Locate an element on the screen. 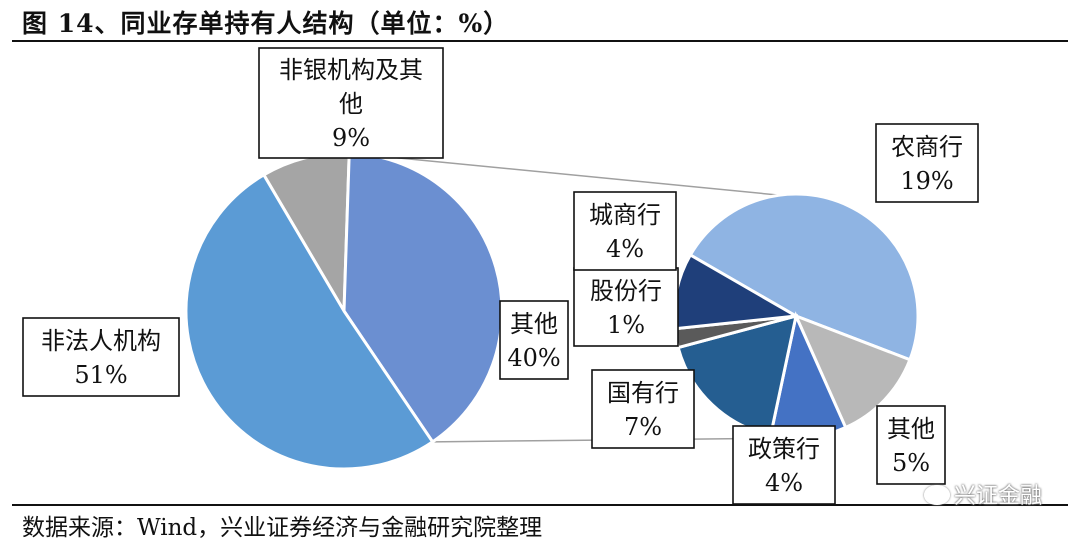  label-sub-0: 农商行 19% is located at coordinates (927, 163).